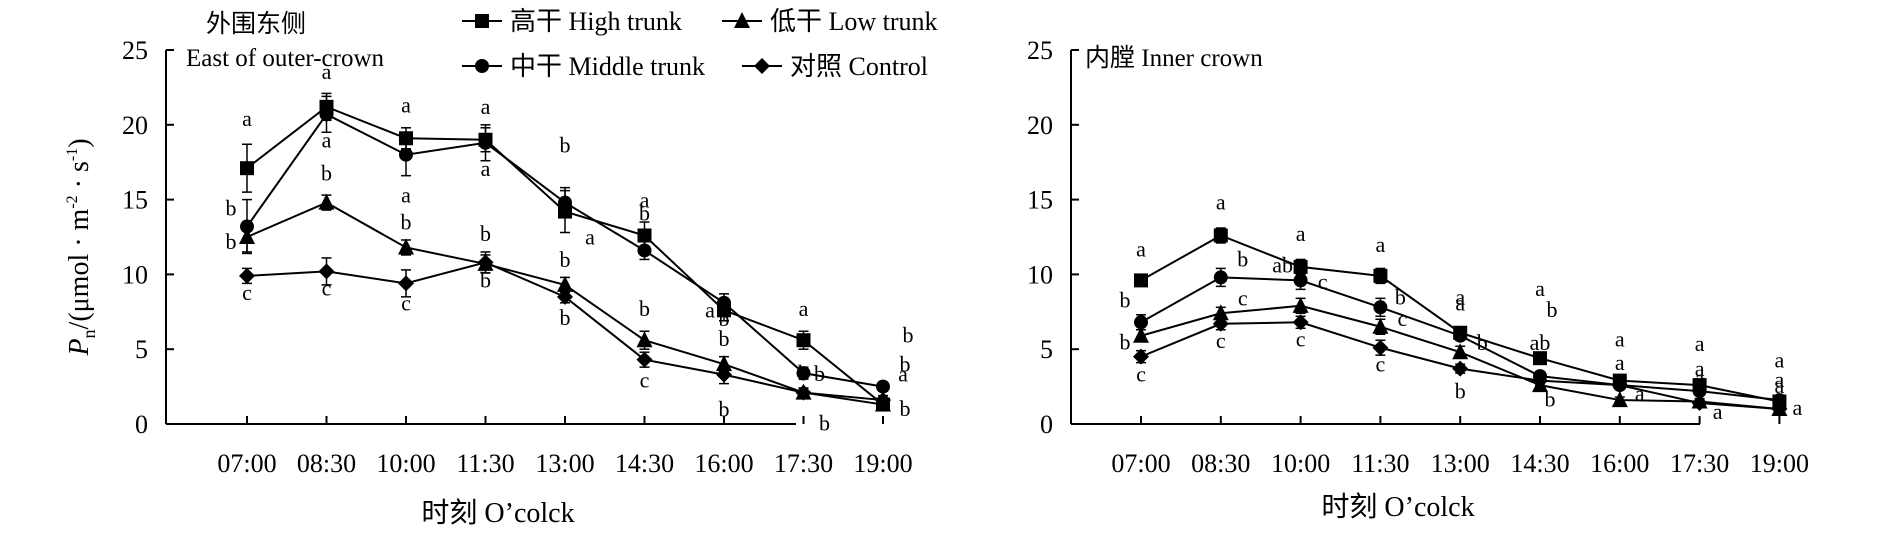  What do you see at coordinates (762, 66) in the screenshot?
I see `legend-marker-diamond` at bounding box center [762, 66].